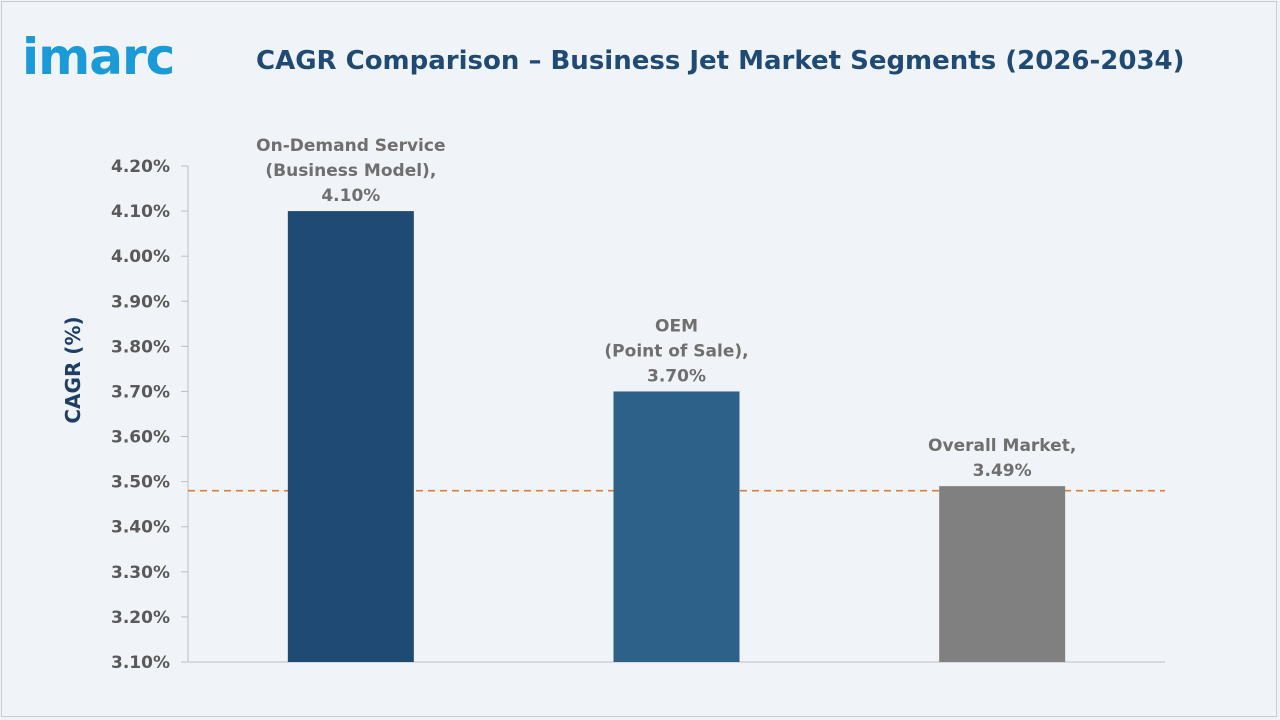 This screenshot has width=1280, height=720. Describe the element at coordinates (1002, 471) in the screenshot. I see `data-label: 3.49%` at that location.